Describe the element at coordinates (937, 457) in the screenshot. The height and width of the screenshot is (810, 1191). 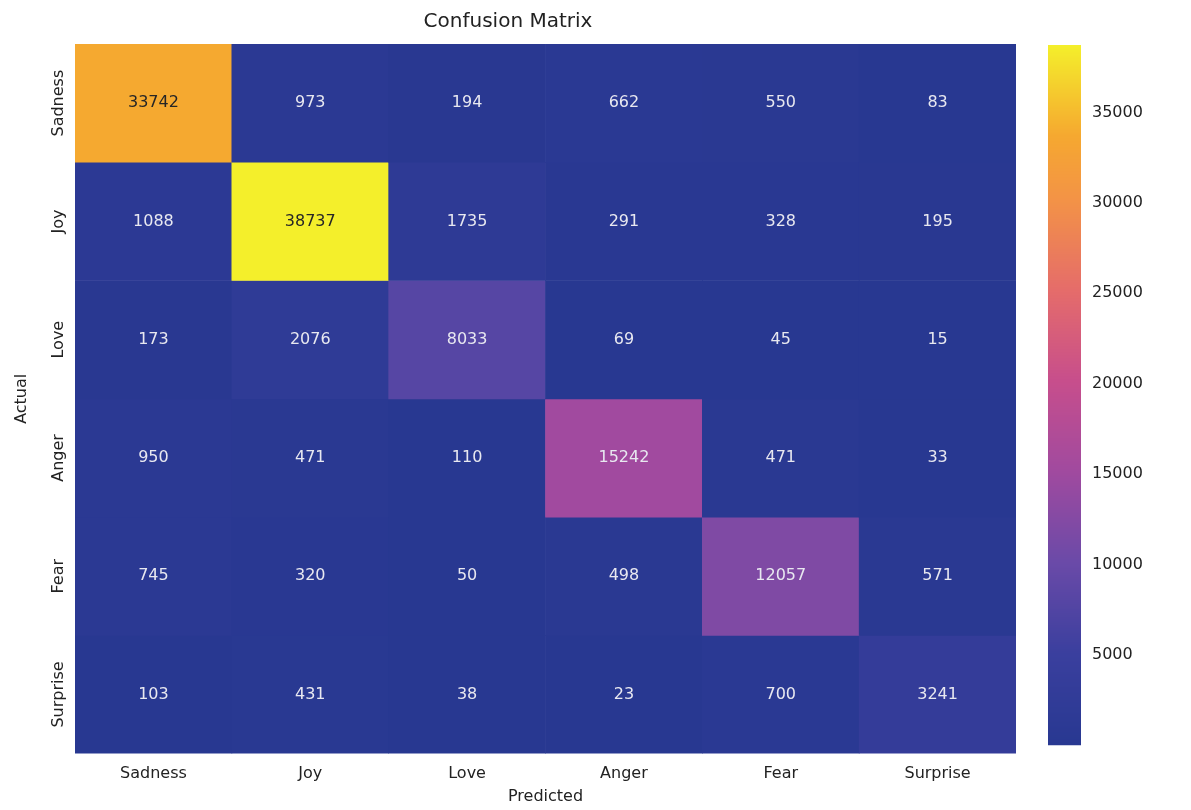
I see `data-label: 33` at that location.